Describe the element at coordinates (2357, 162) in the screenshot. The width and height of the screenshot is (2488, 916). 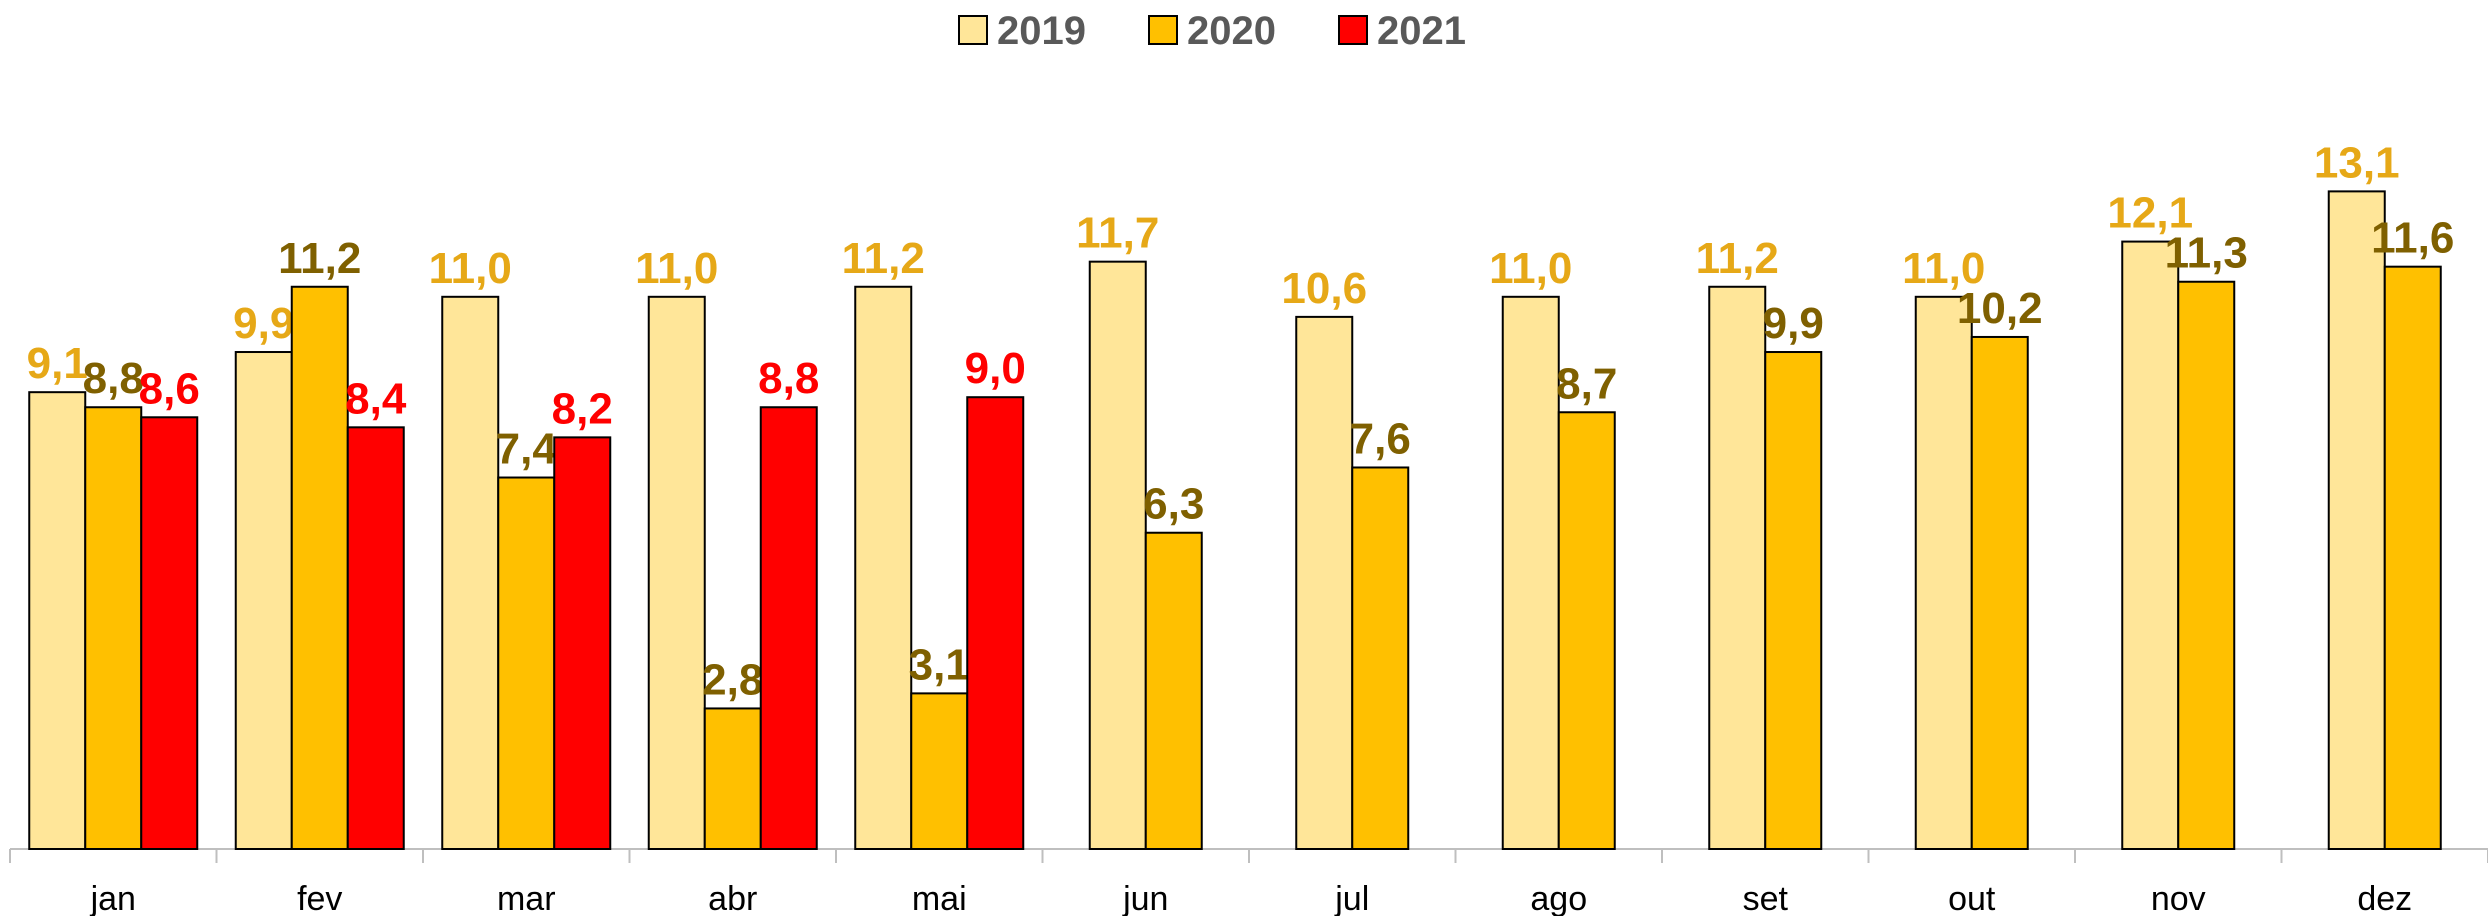
I see `data-label: 13,1` at that location.